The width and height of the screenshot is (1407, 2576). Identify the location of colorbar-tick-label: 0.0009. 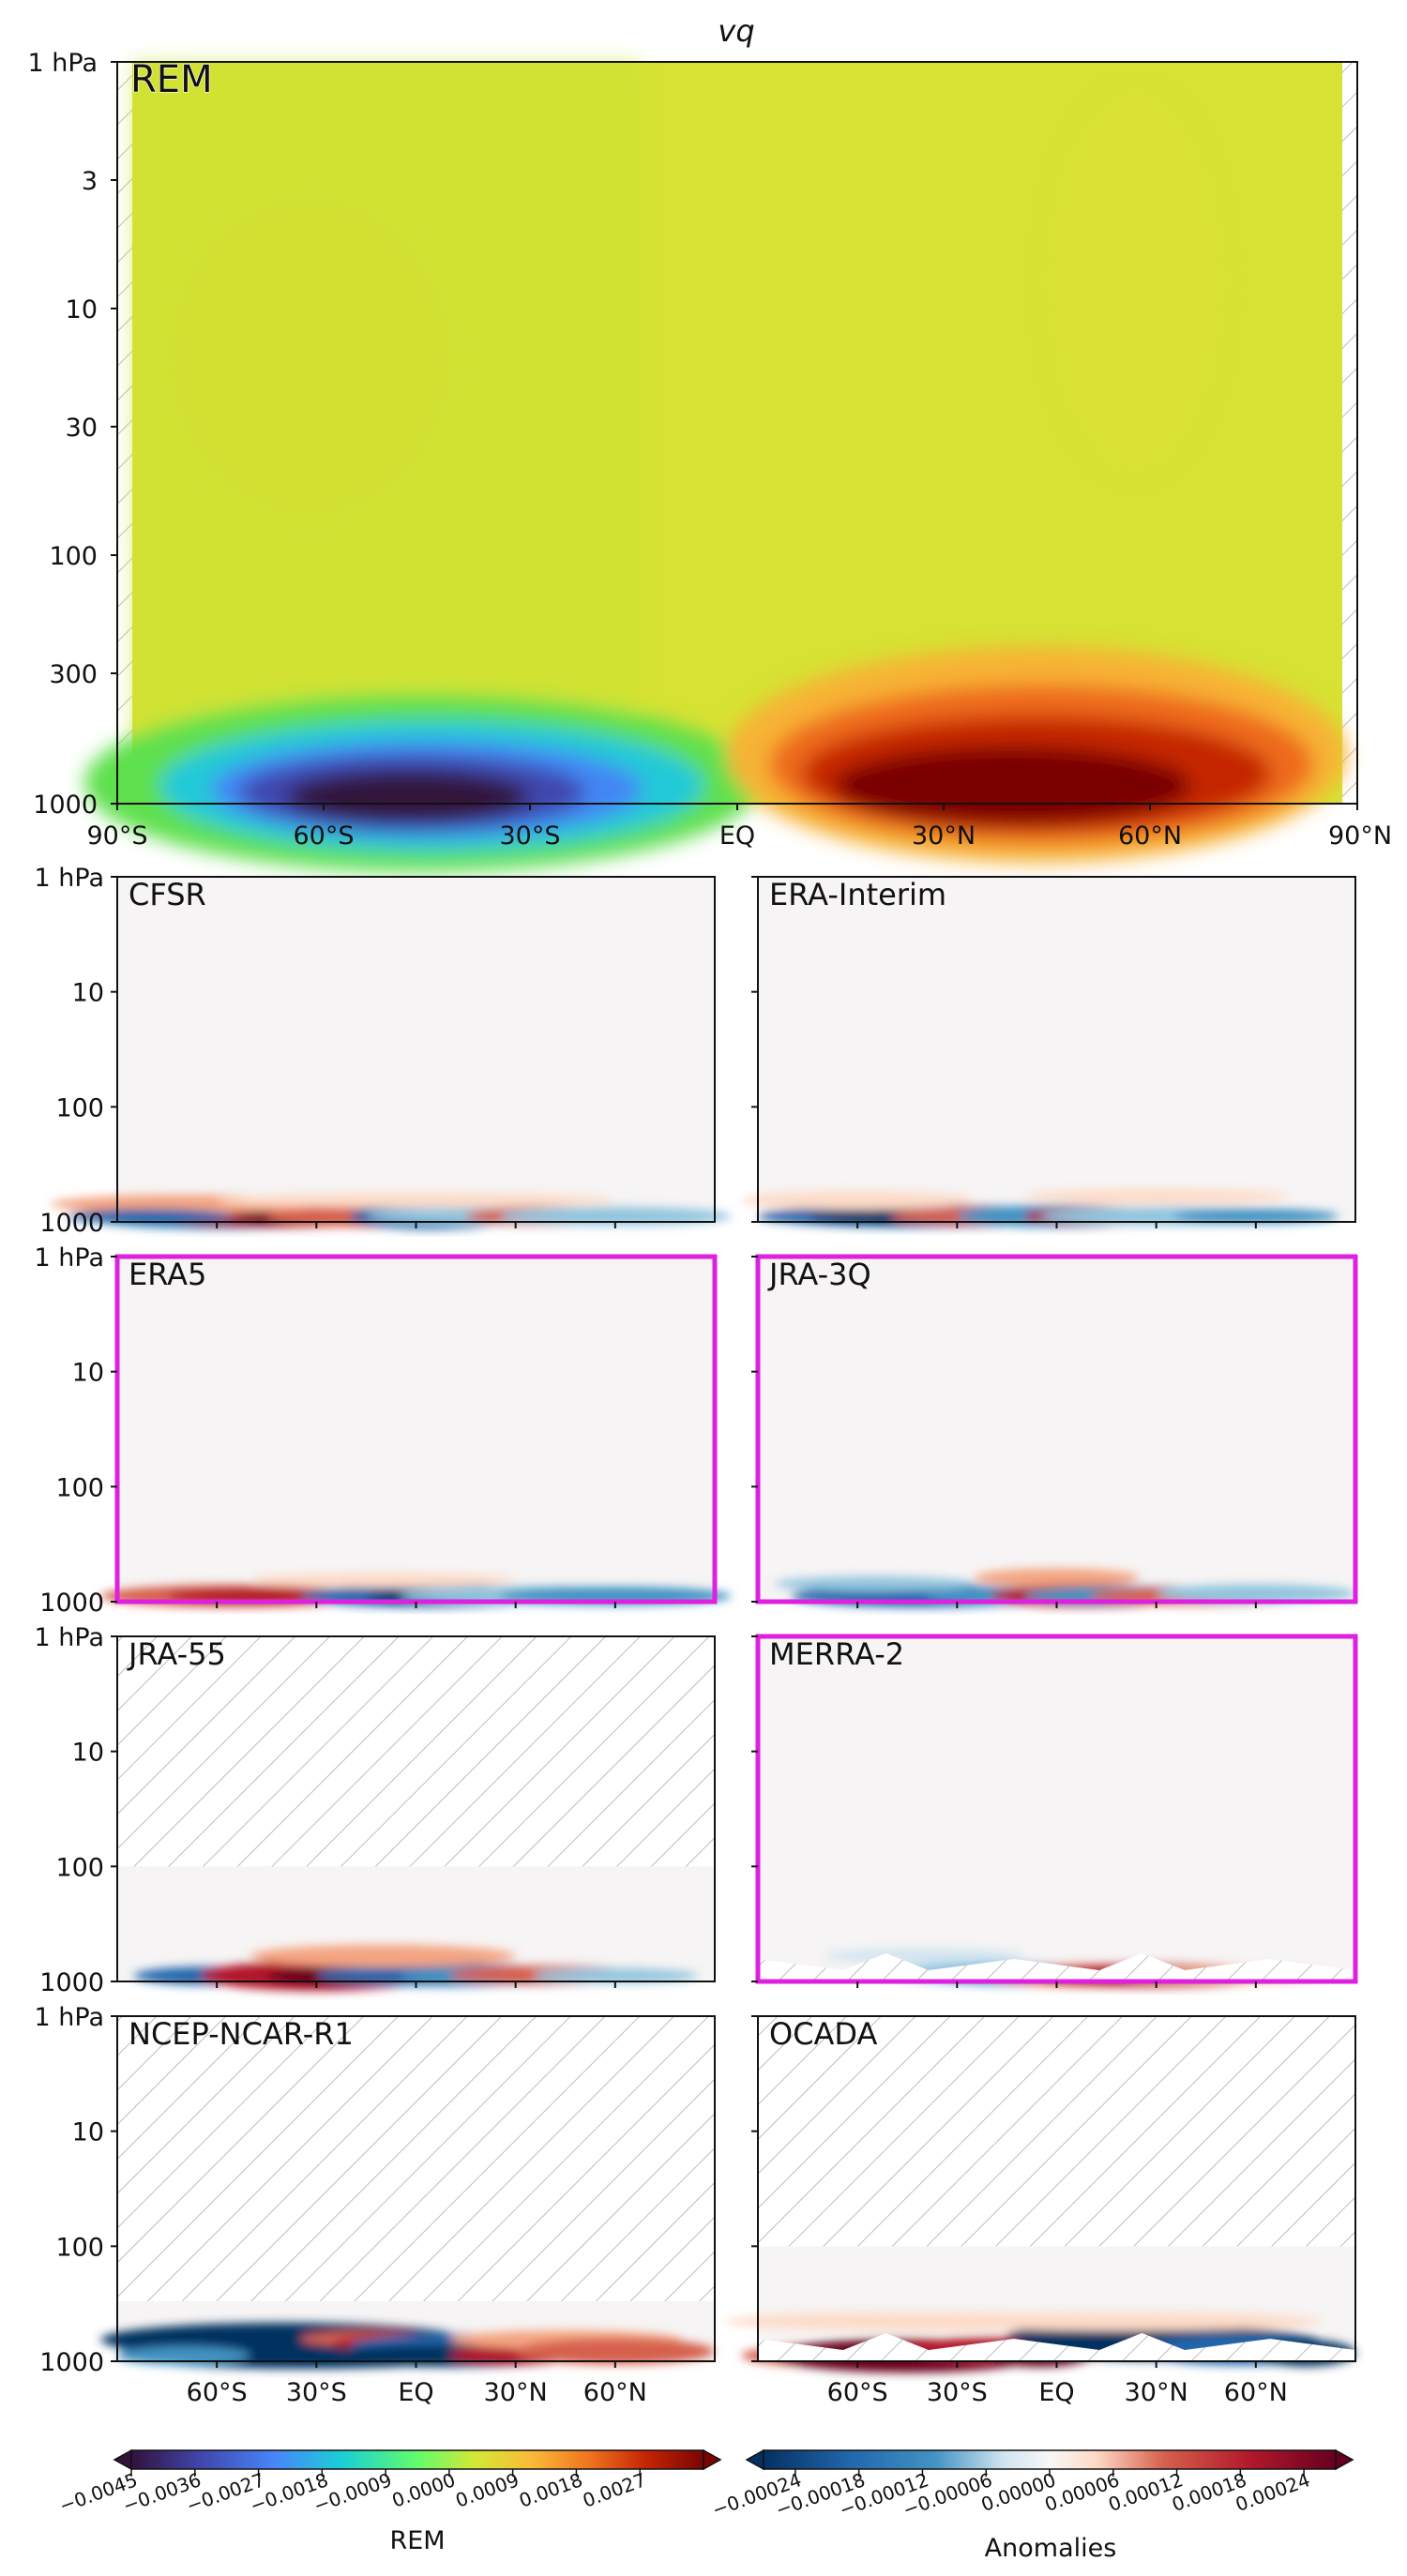
(487, 2489).